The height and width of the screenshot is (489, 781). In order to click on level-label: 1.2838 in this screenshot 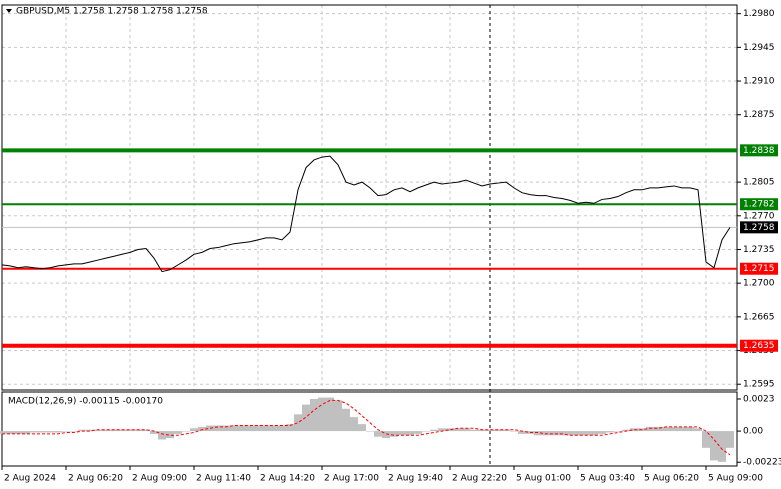, I will do `click(759, 151)`.